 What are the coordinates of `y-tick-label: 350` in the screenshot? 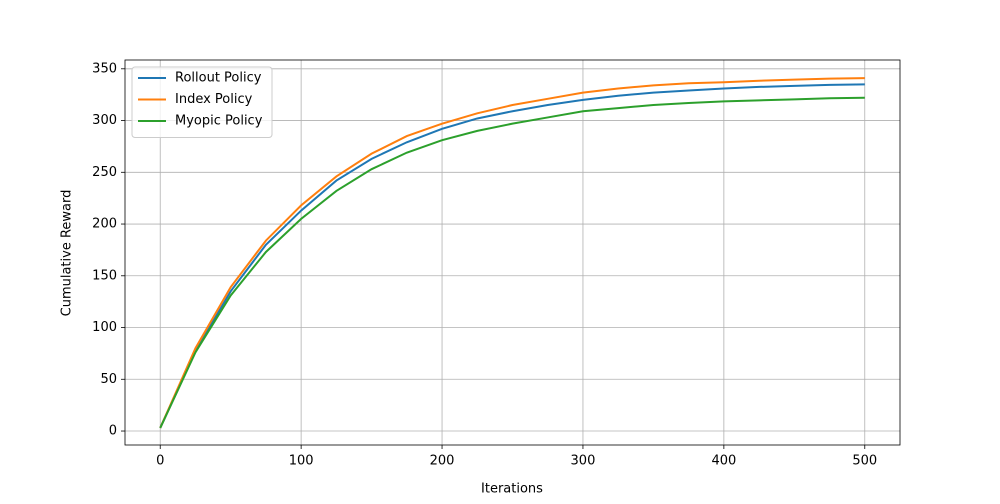 It's located at (104, 68).